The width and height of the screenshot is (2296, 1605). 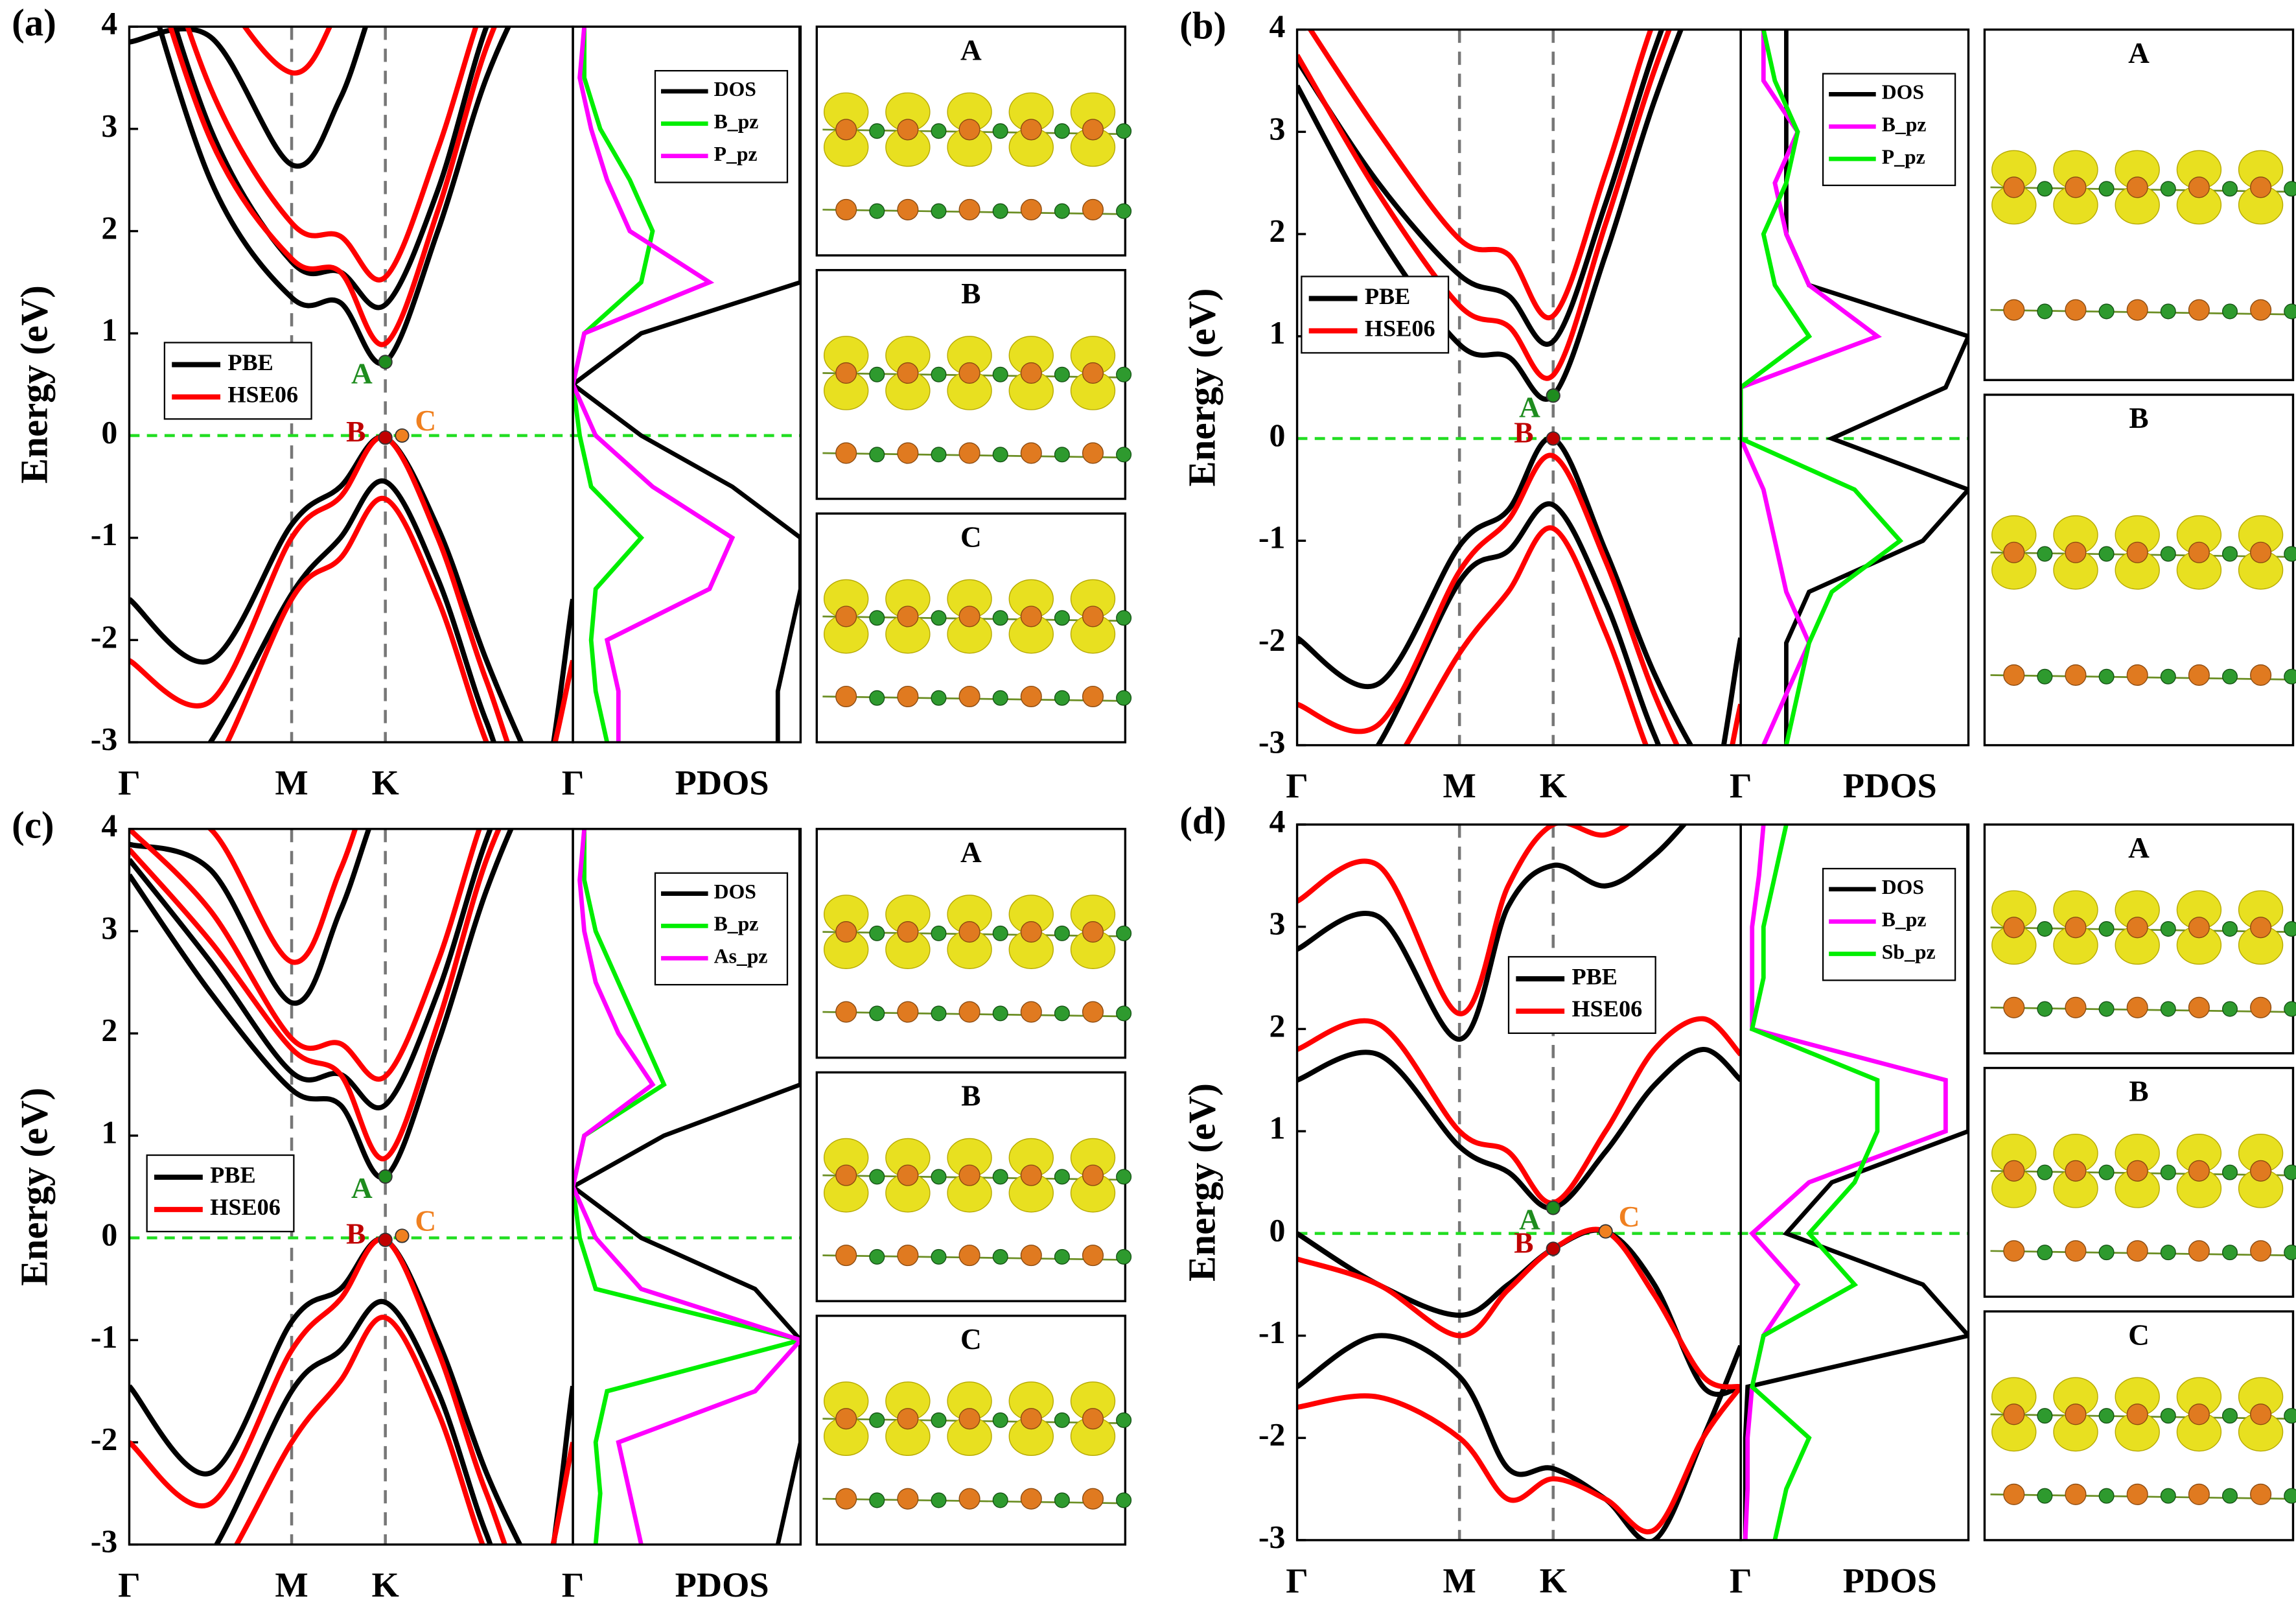 What do you see at coordinates (2139, 53) in the screenshot?
I see `inset-label: A` at bounding box center [2139, 53].